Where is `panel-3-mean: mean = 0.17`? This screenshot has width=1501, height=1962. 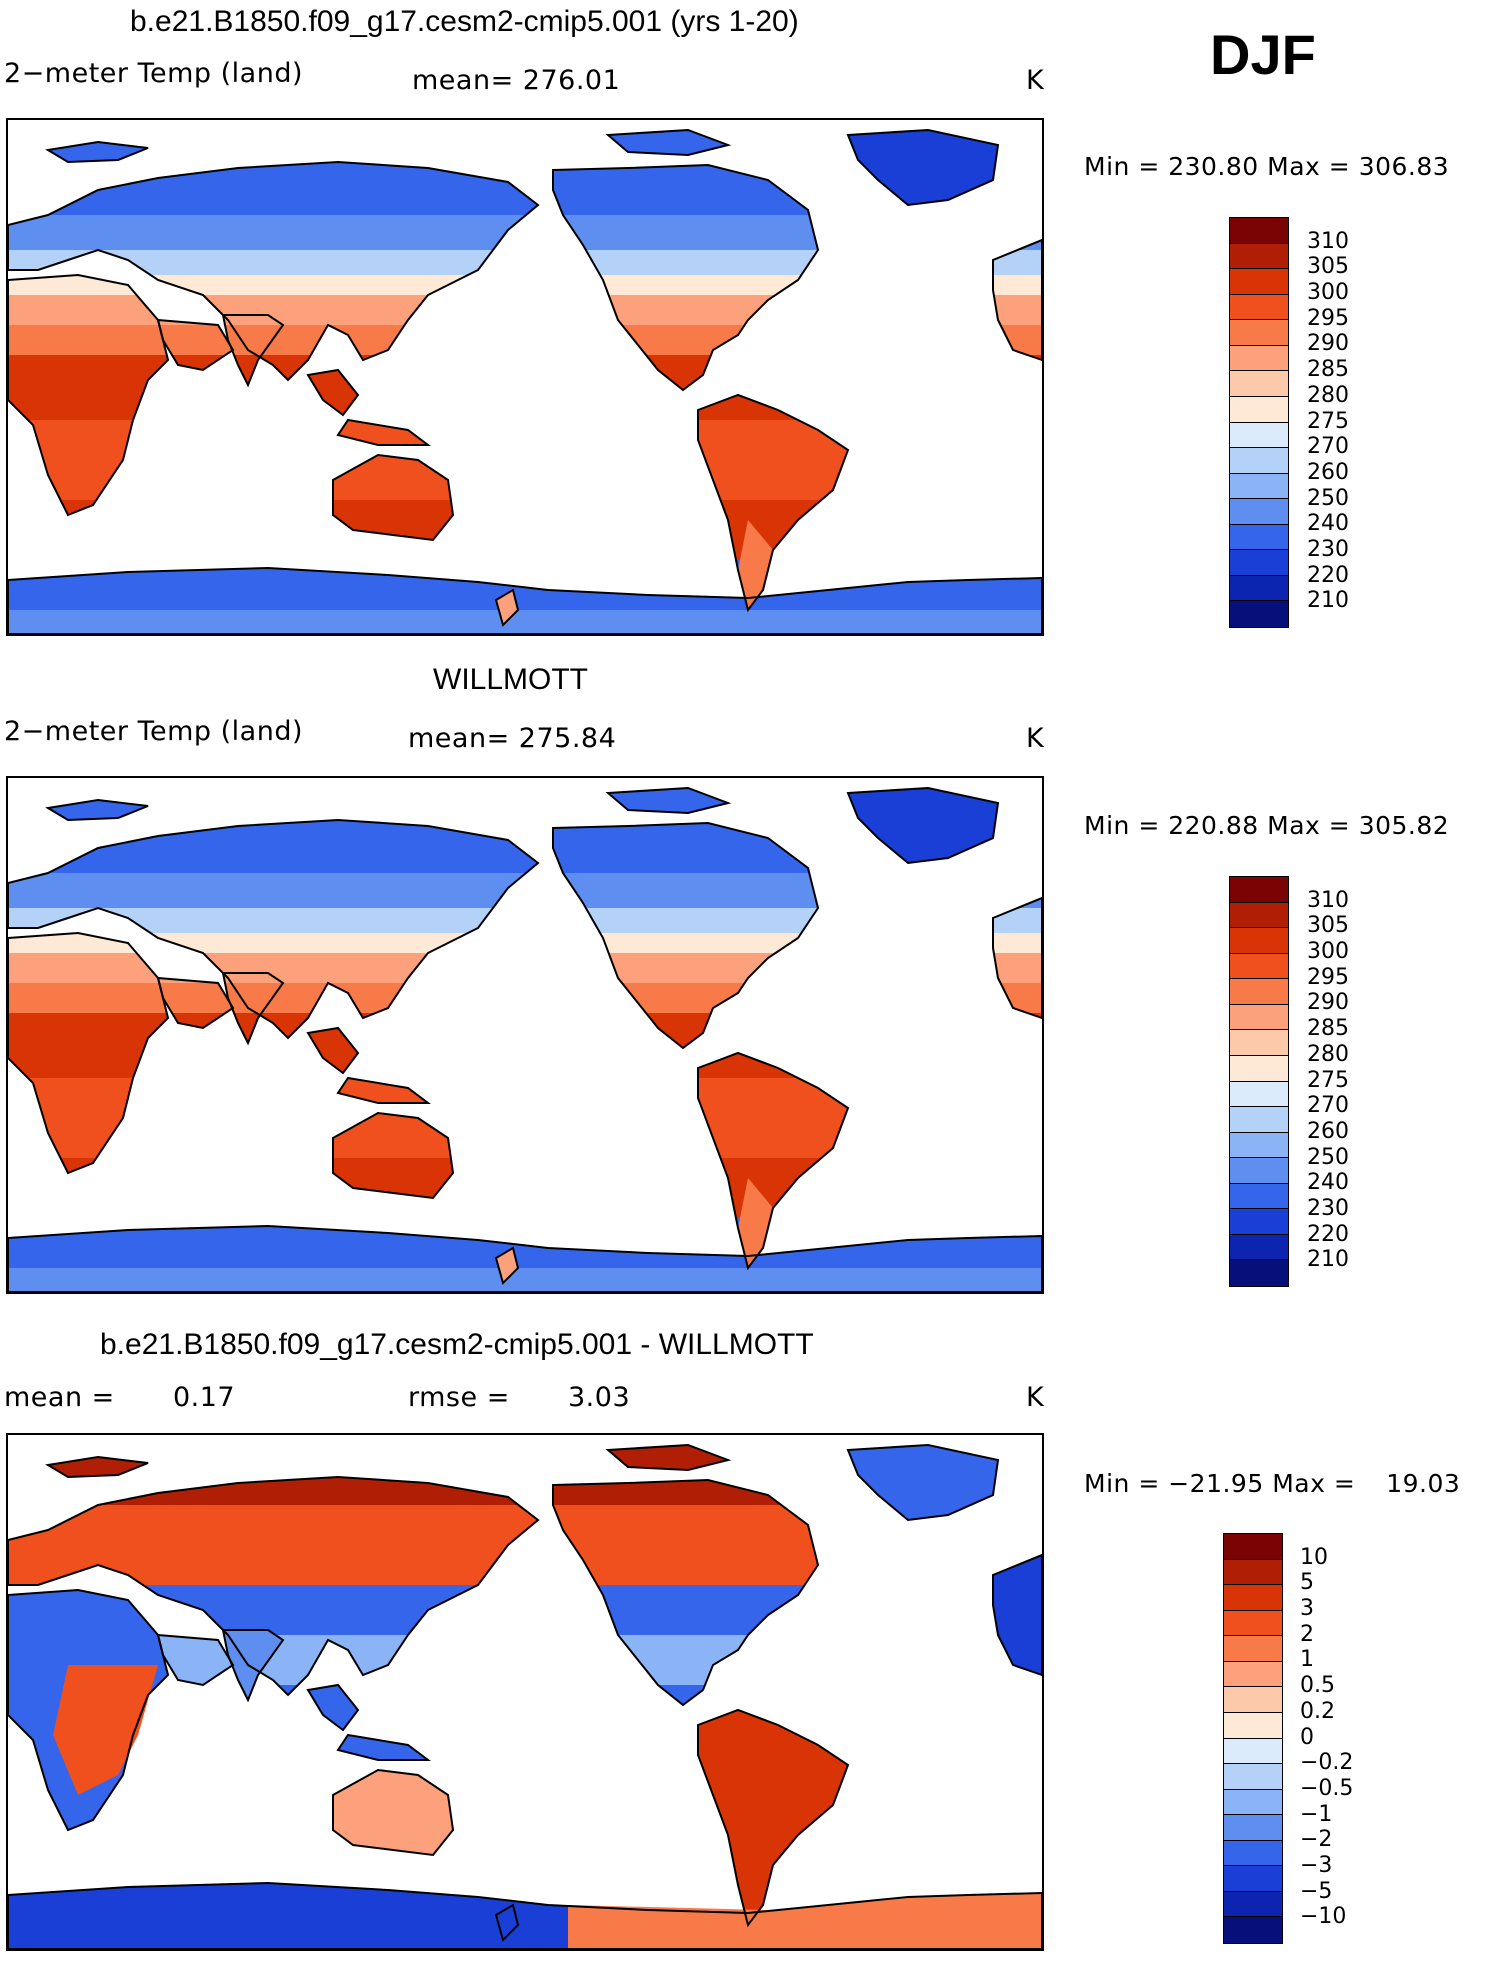
panel-3-mean: mean = 0.17 is located at coordinates (119, 1397).